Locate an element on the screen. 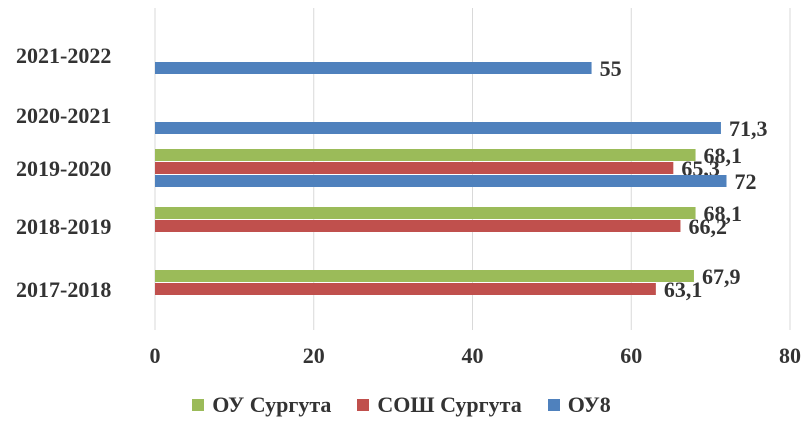 This screenshot has width=803, height=428. y-category-label: 2017-2018 is located at coordinates (63, 289).